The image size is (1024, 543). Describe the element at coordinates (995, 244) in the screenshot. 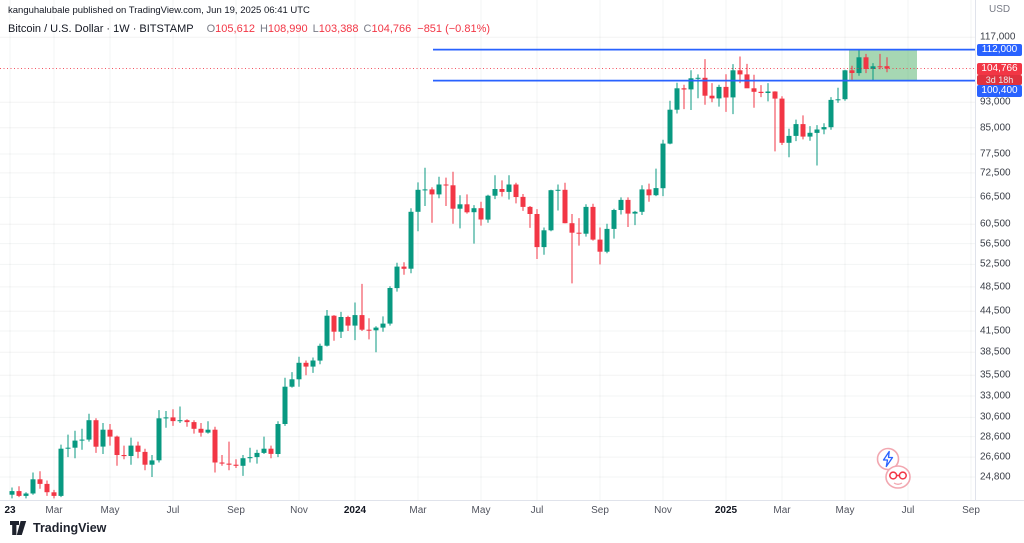

I see `price-tick-label: 56,500` at that location.